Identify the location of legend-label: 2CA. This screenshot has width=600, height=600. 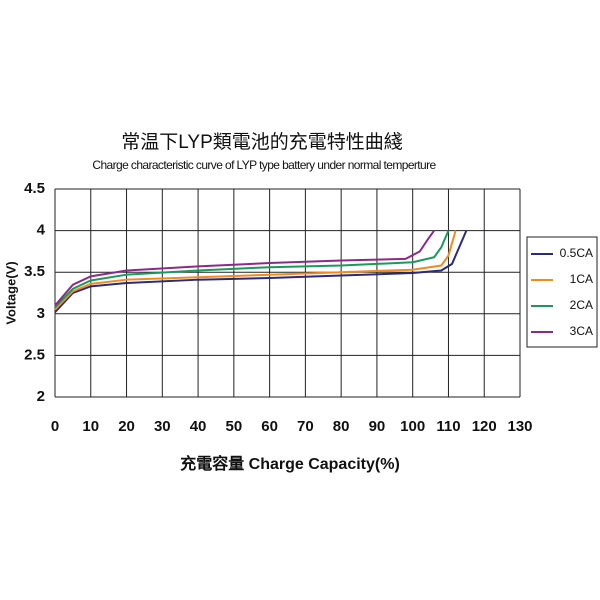
(581, 305).